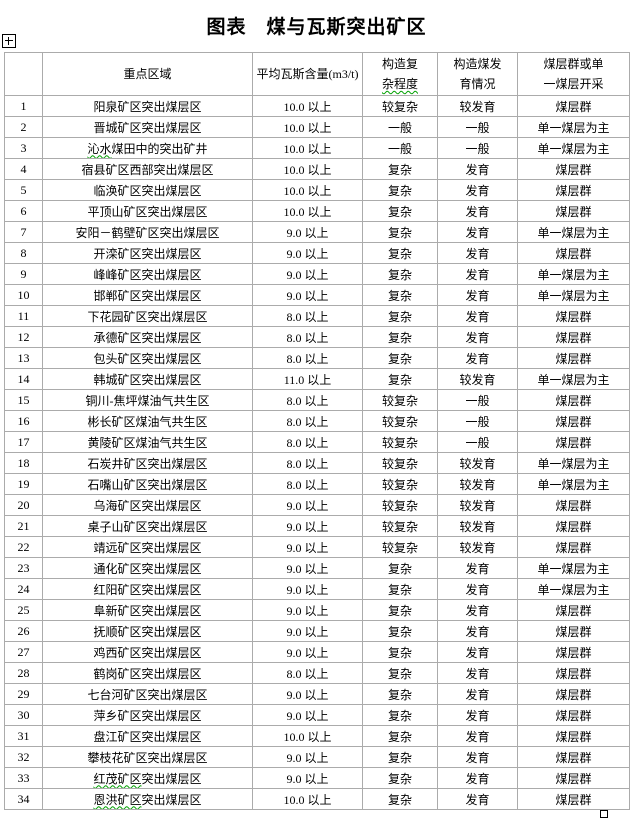 The width and height of the screenshot is (633, 830). I want to click on row-number-cell: 19, so click(23, 484).